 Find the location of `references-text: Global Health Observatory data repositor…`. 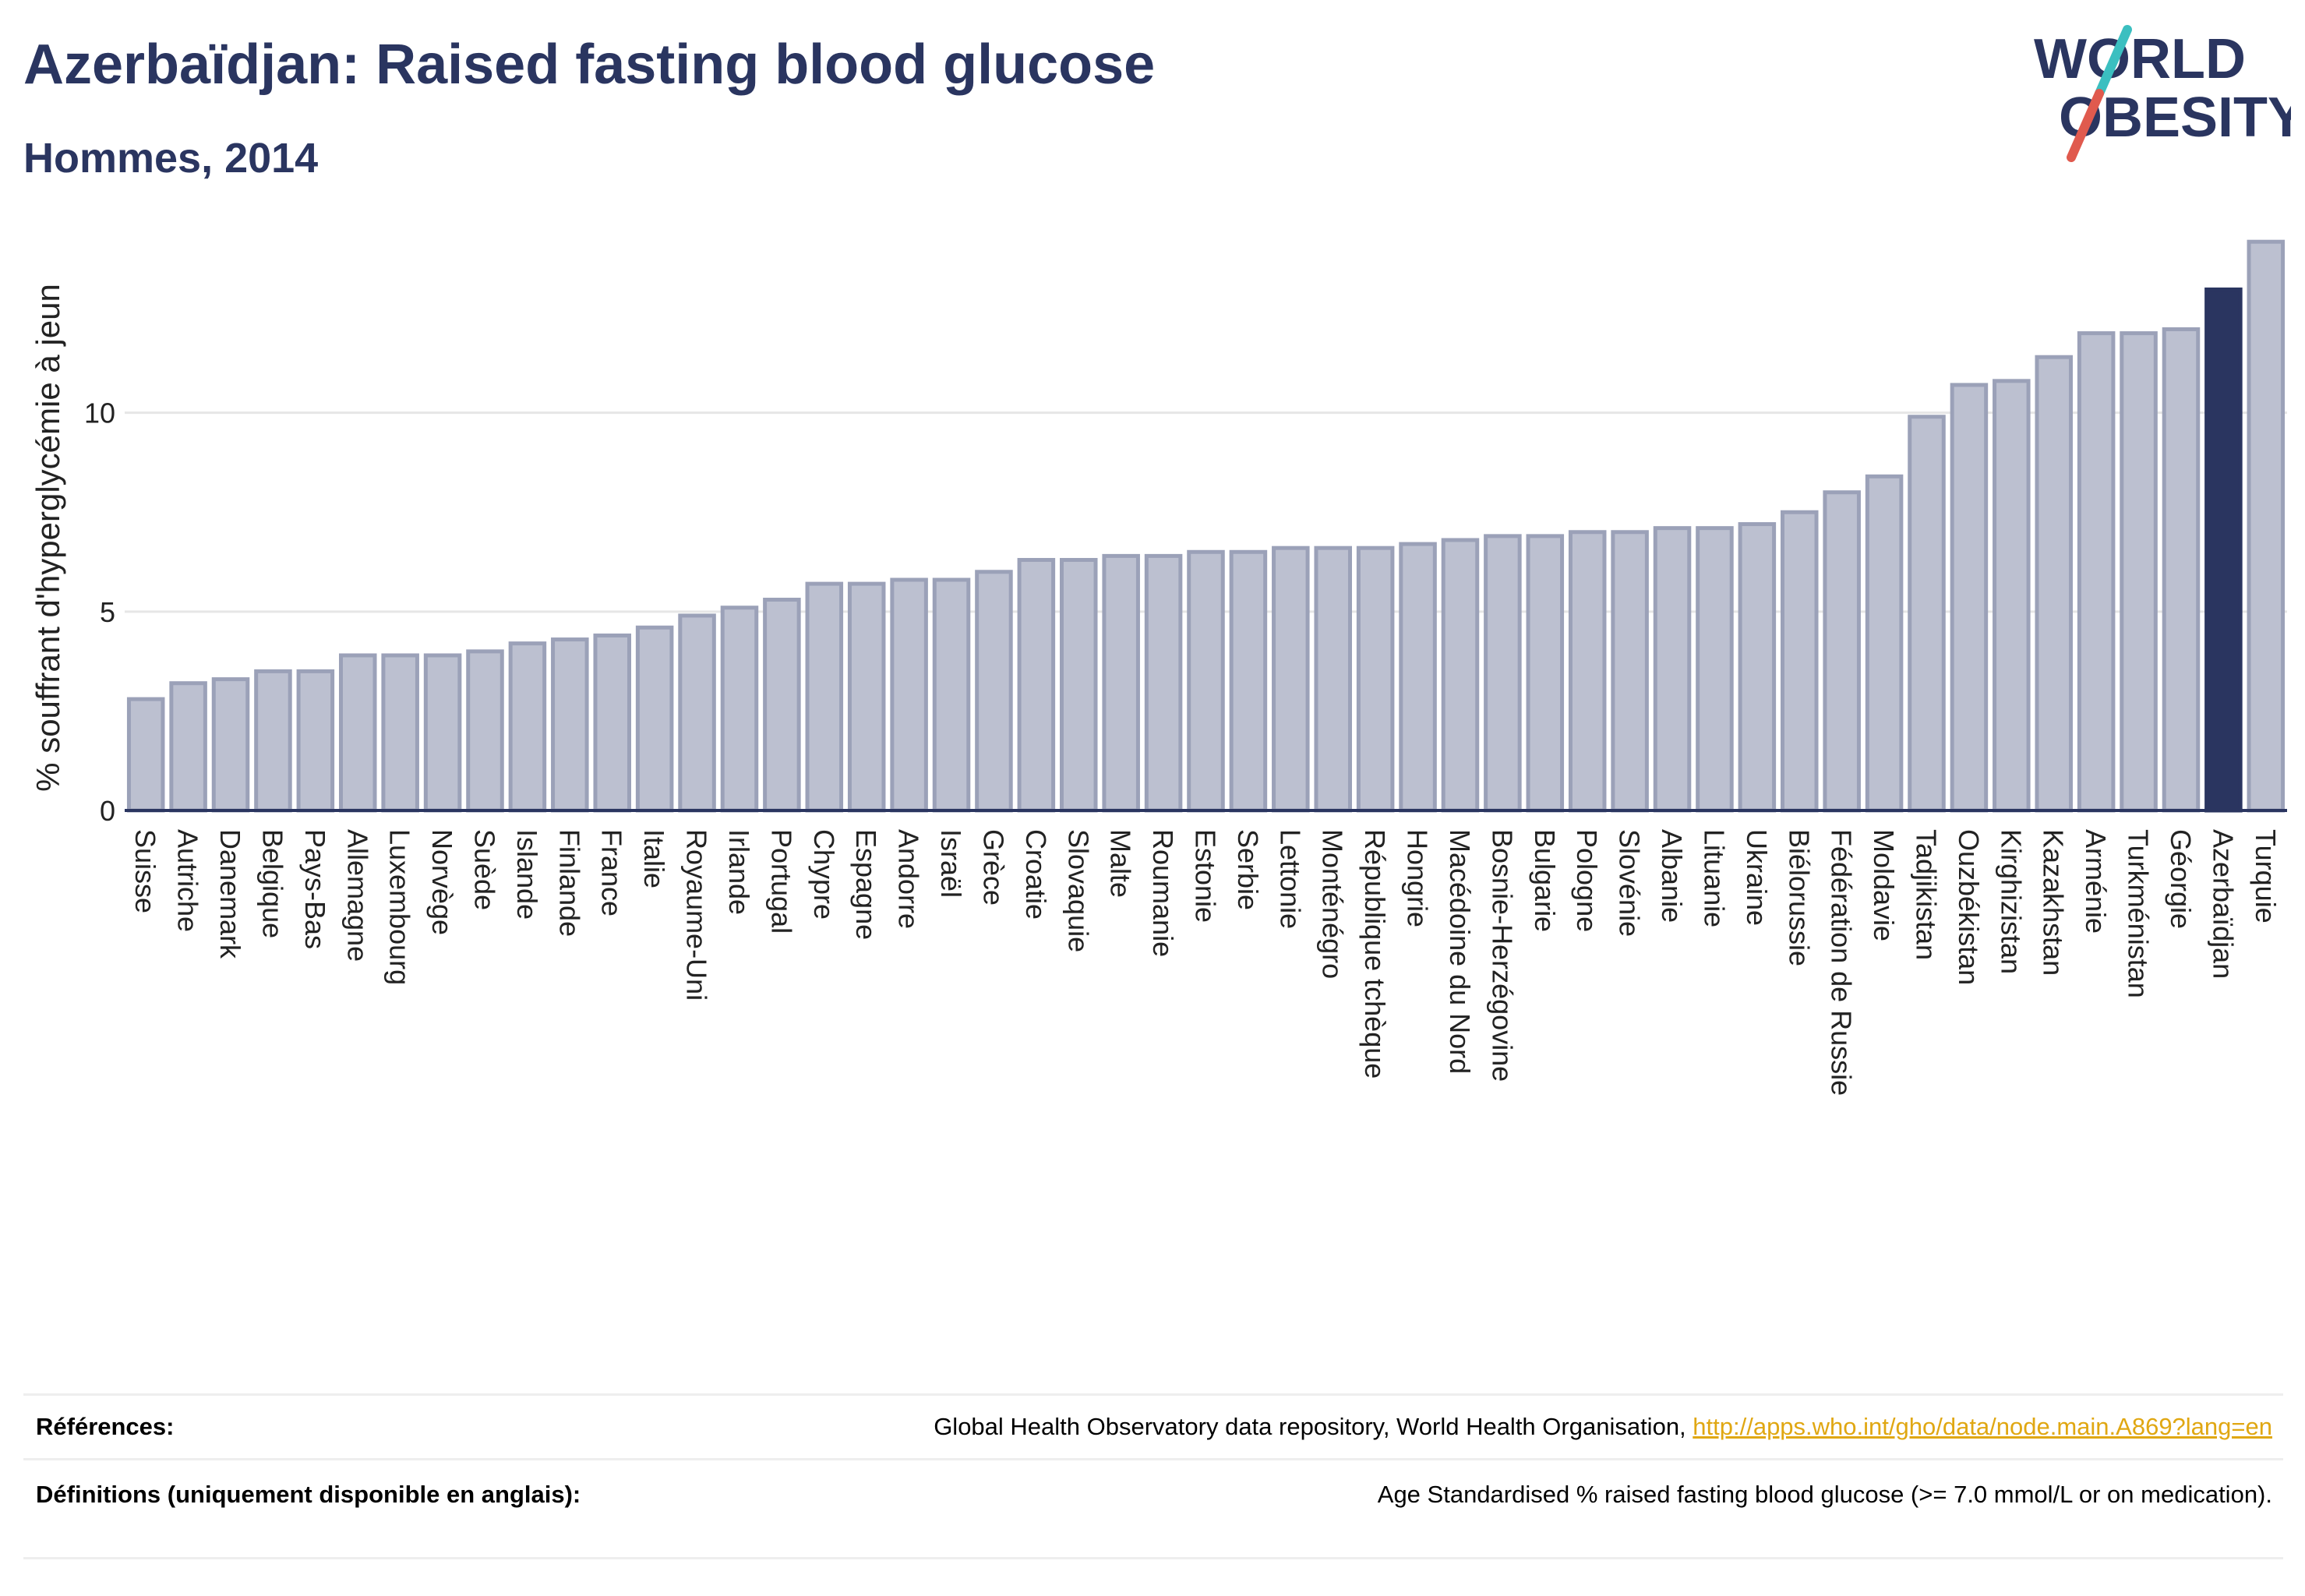

references-text: Global Health Observatory data repositor… is located at coordinates (1313, 1426).